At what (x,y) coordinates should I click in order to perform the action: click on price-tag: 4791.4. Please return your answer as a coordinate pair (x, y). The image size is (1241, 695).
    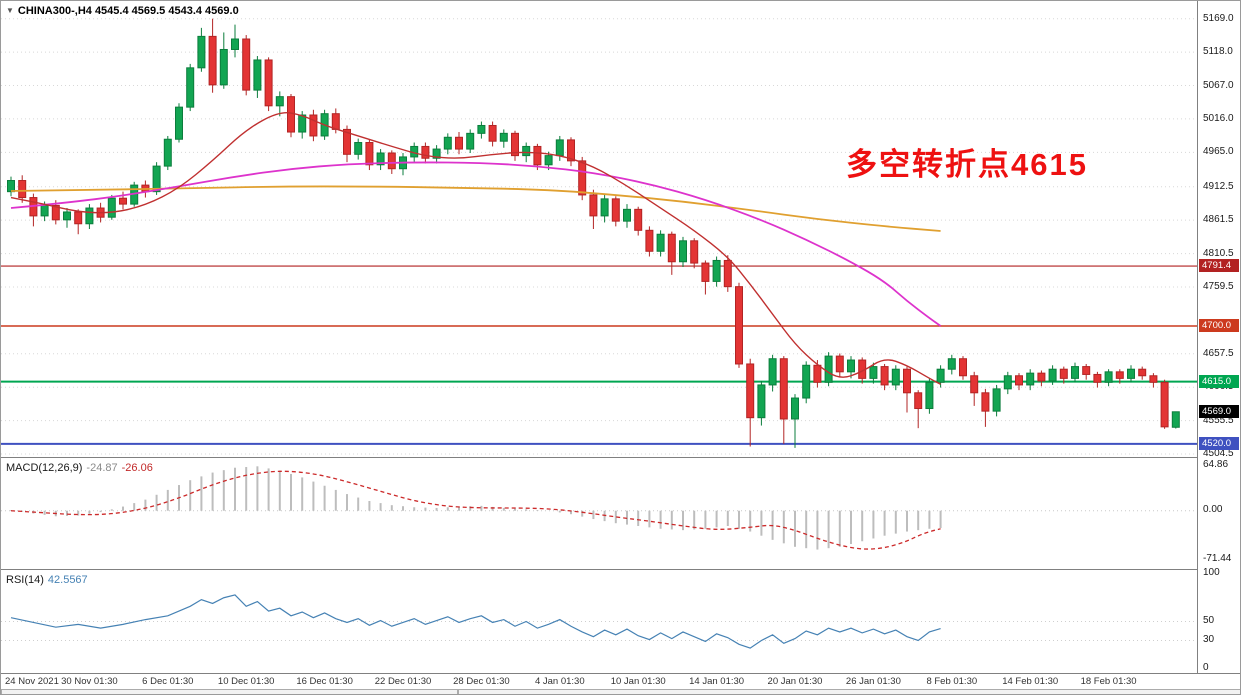
    Looking at the image, I should click on (1219, 266).